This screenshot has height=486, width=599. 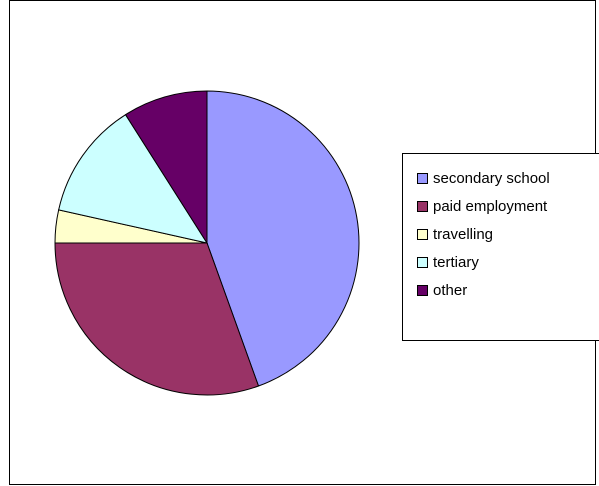 I want to click on legend-item: other, so click(x=508, y=290).